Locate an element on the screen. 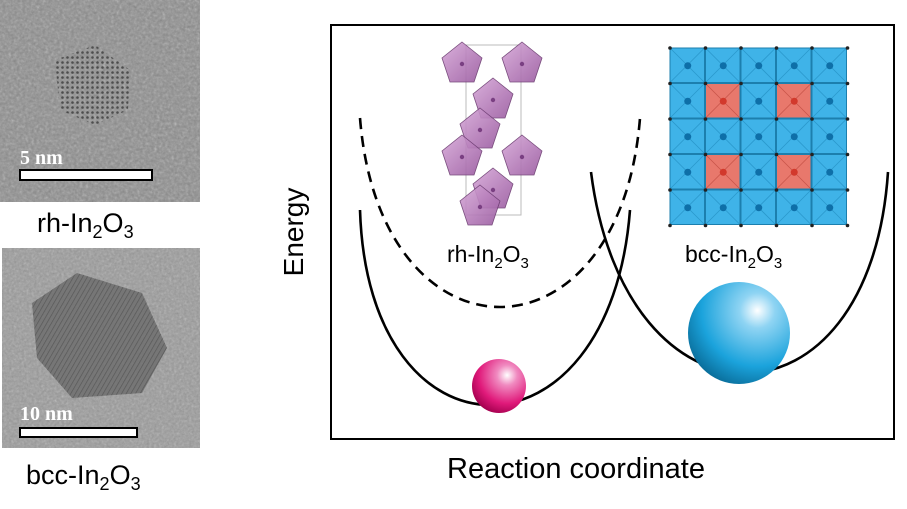 The width and height of the screenshot is (907, 509). rh-sphere is located at coordinates (499, 386).